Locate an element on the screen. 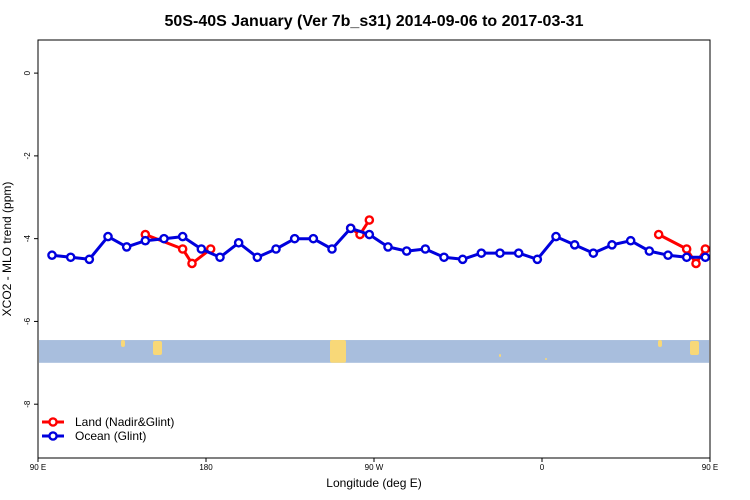 The image size is (750, 500). y-tick-label: -6 is located at coordinates (27, 321).